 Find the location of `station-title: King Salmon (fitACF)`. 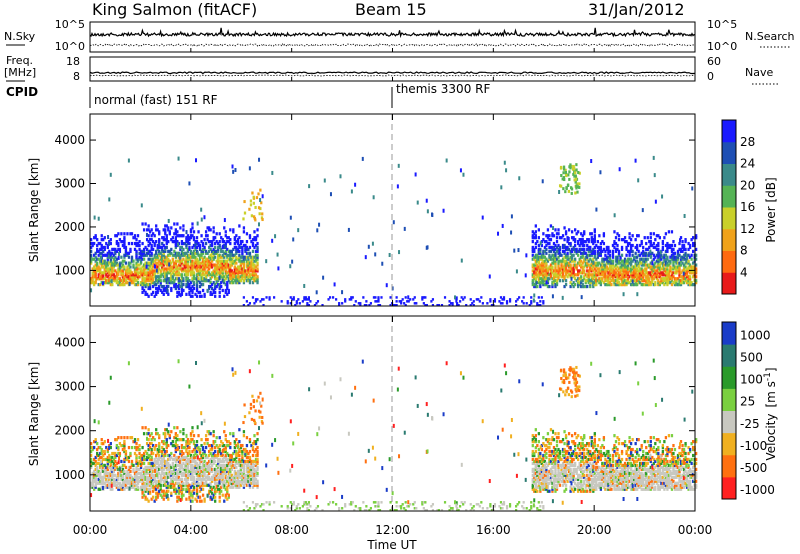

station-title: King Salmon (fitACF) is located at coordinates (174, 9).